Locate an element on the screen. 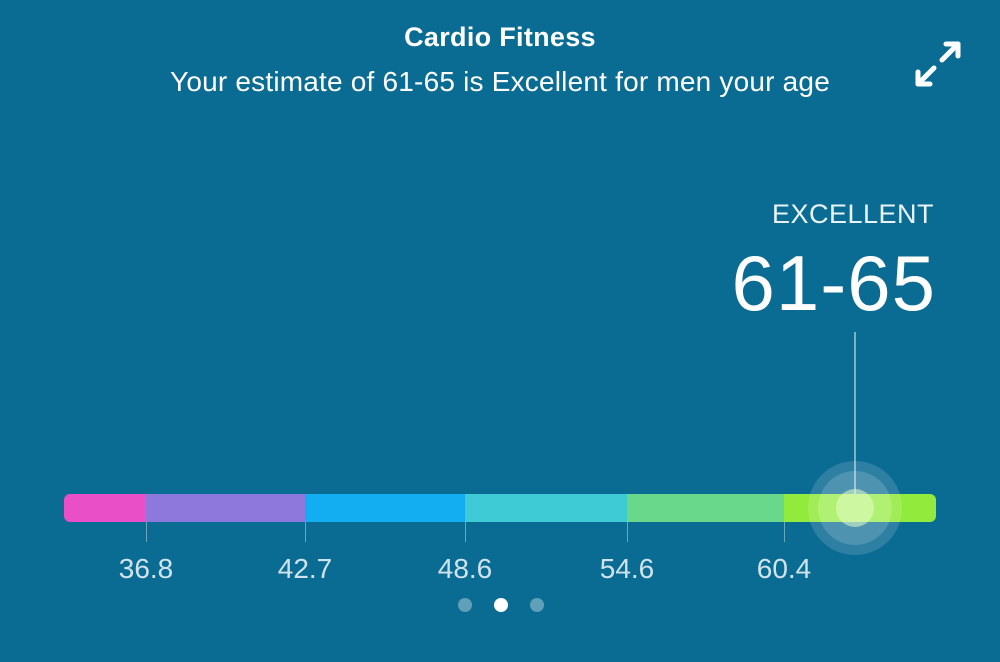  scale-tick-label: 42.7 is located at coordinates (305, 568).